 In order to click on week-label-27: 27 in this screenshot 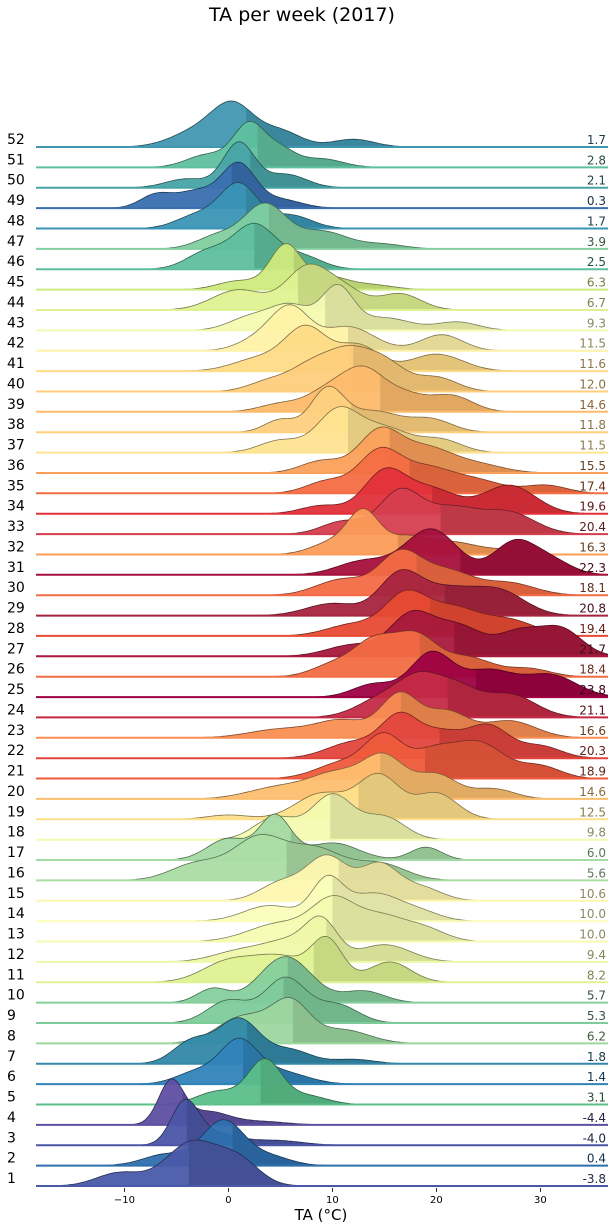, I will do `click(16, 649)`.